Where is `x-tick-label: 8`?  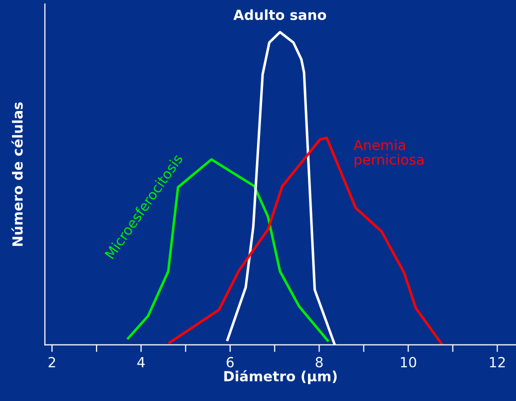
x-tick-label: 8 is located at coordinates (319, 362).